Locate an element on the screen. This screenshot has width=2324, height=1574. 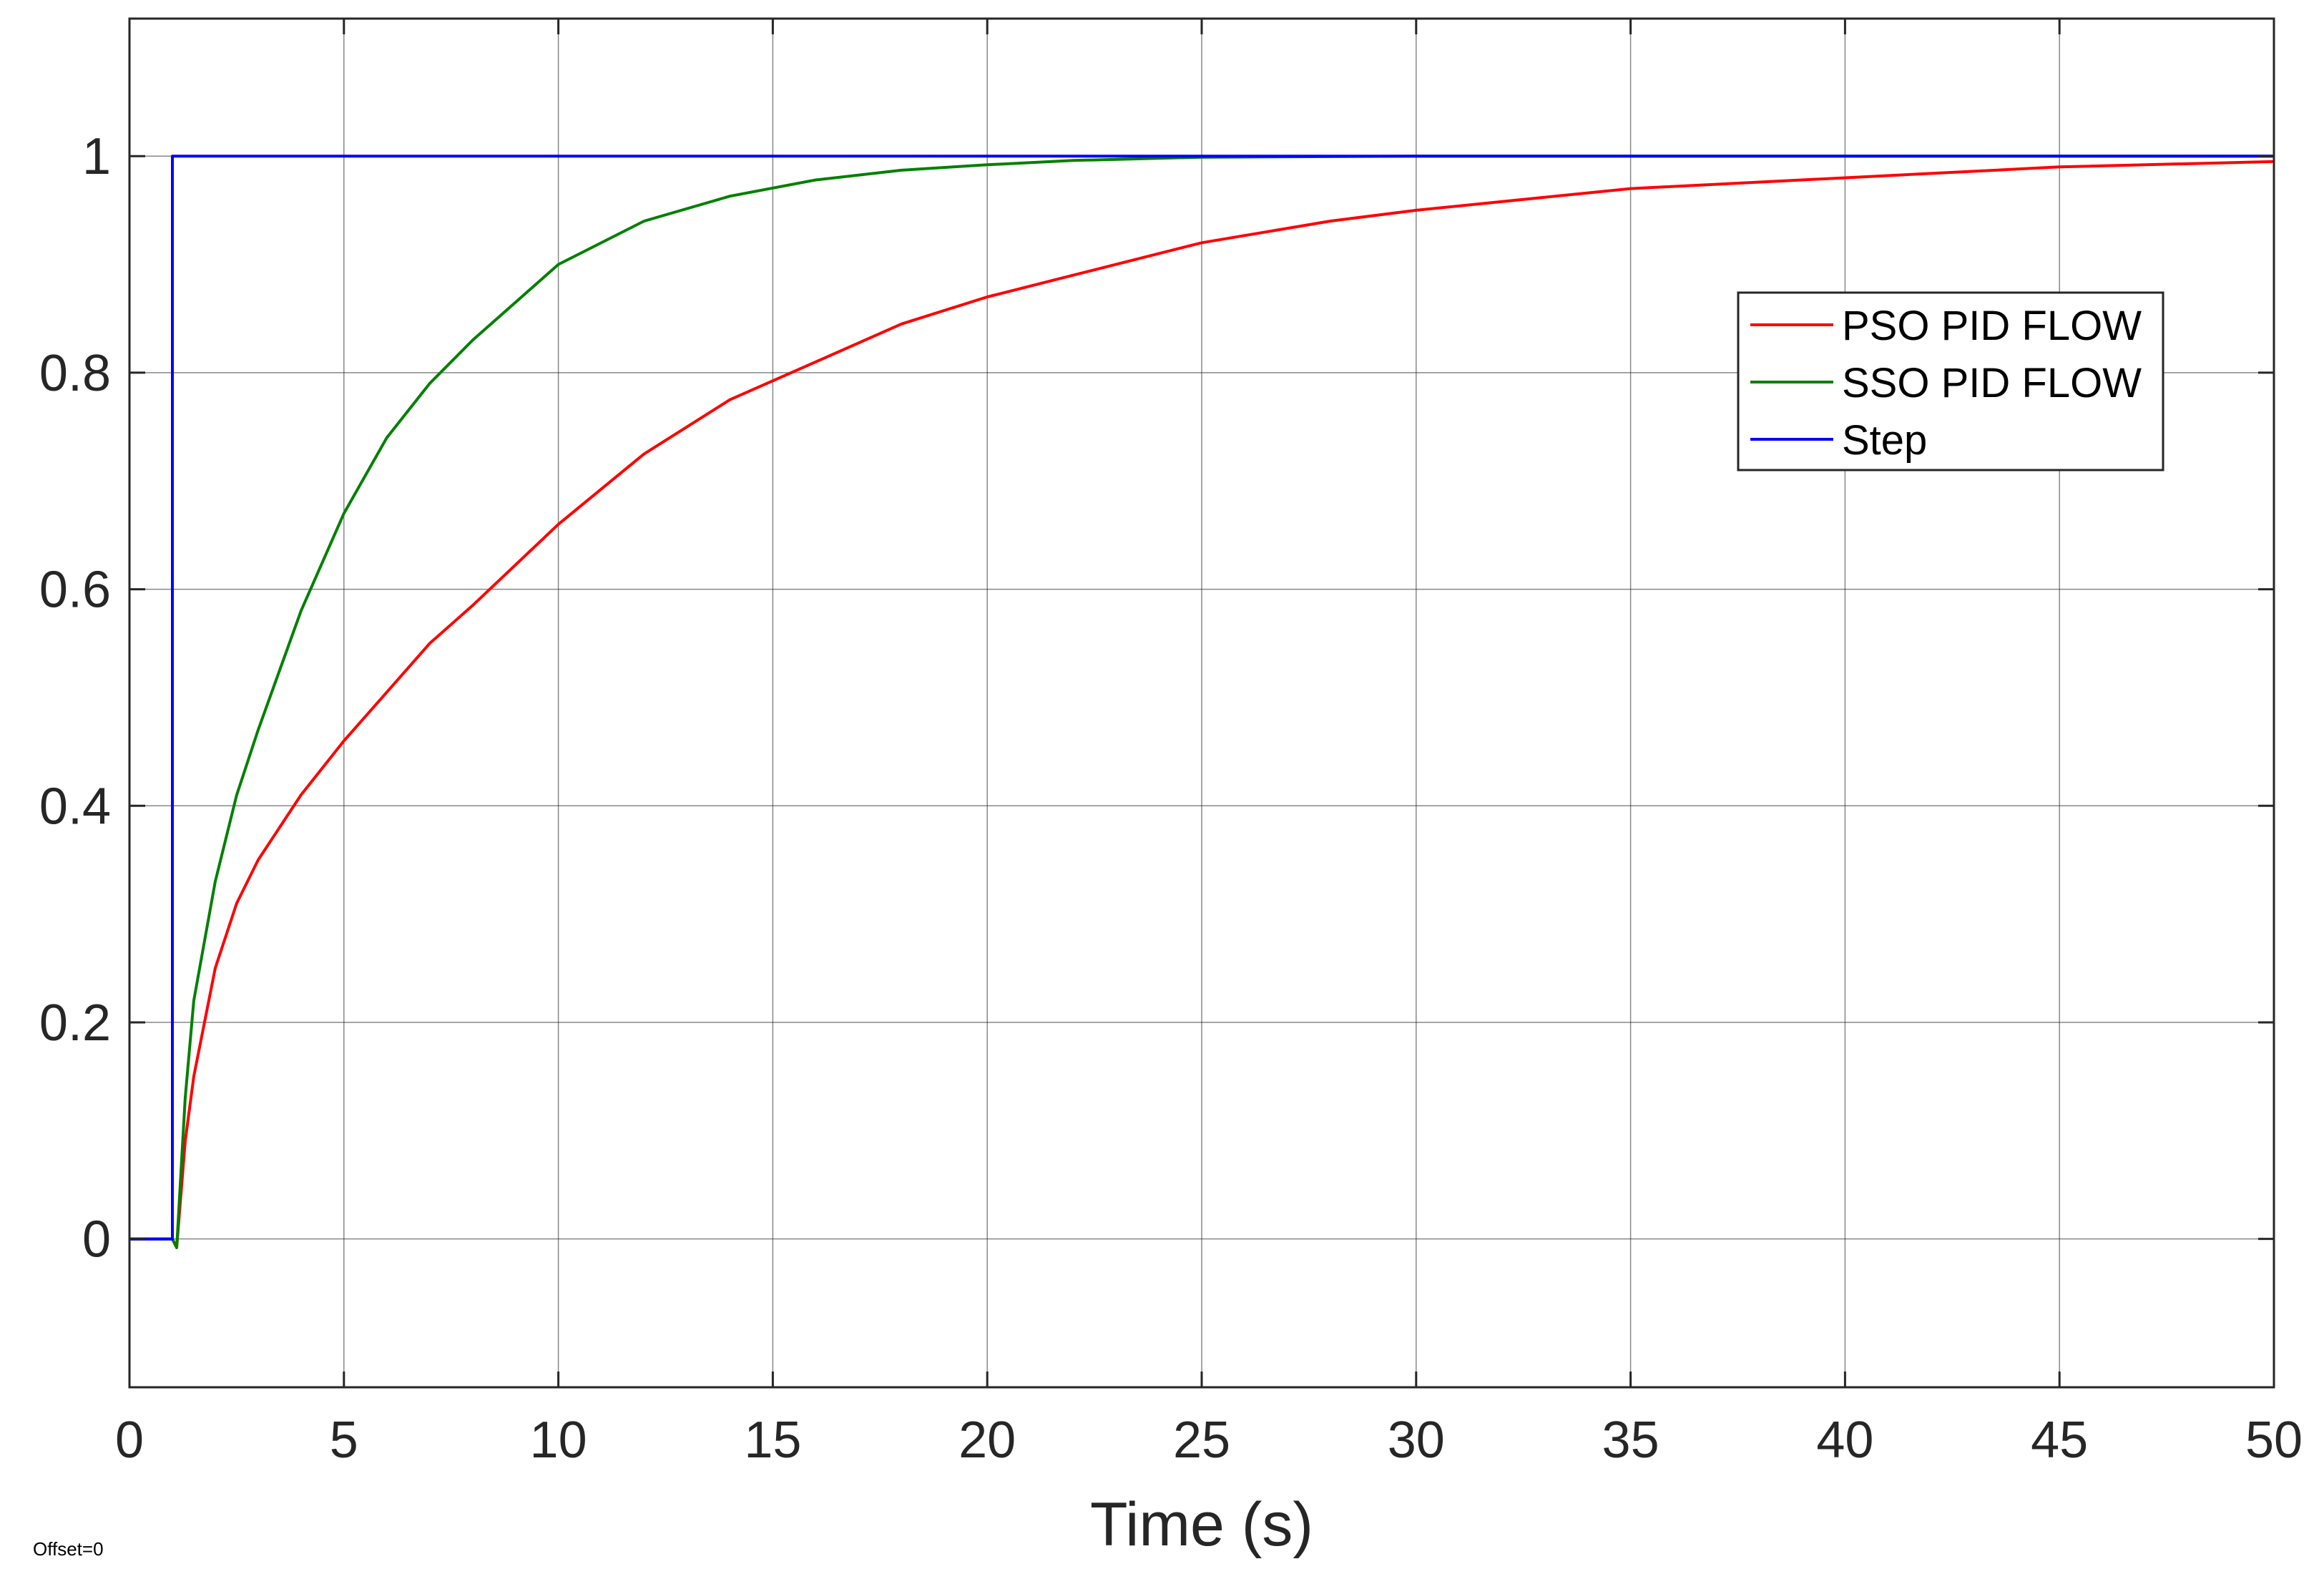
x-tick-label: 10 is located at coordinates (558, 1440).